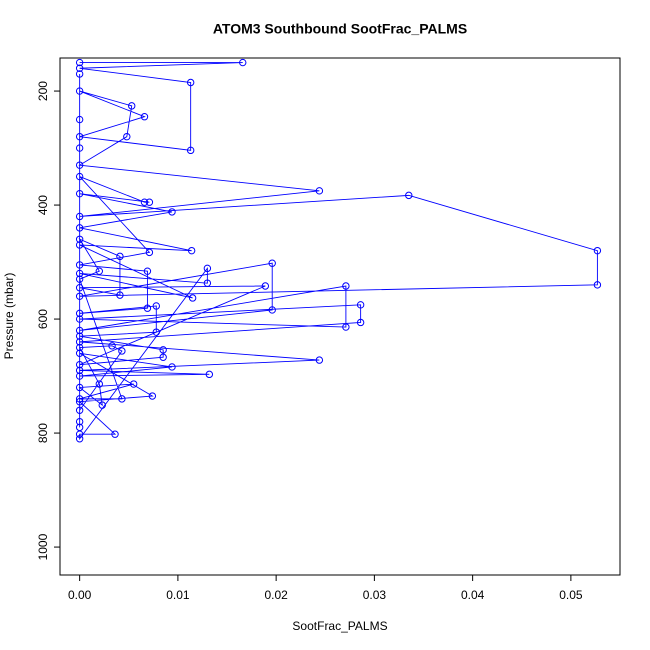  I want to click on x-tick-label: 0.05, so click(571, 595).